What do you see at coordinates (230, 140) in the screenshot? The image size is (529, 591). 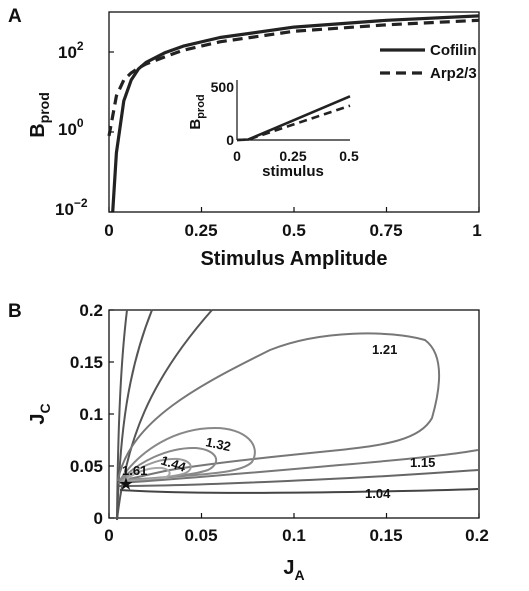 I see `inset-y-tick-label-0: 0` at bounding box center [230, 140].